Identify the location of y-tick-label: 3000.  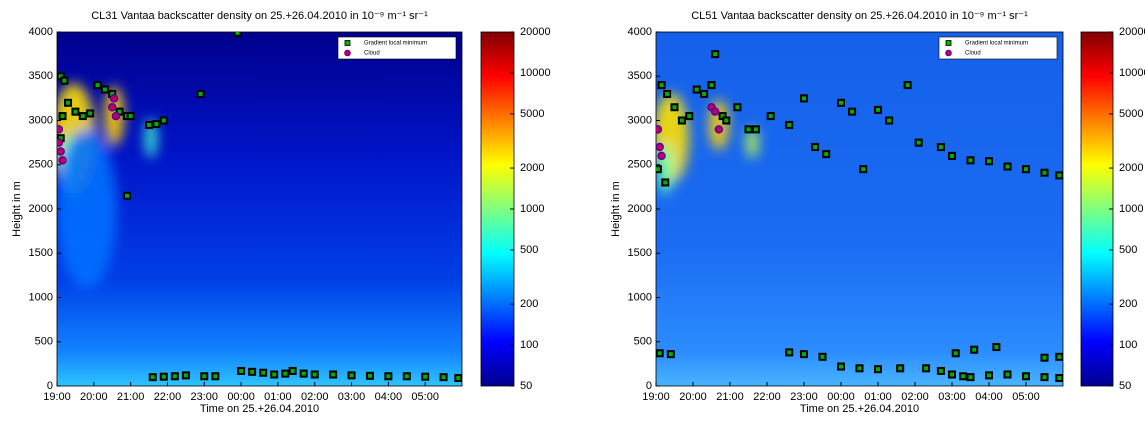
(640, 120).